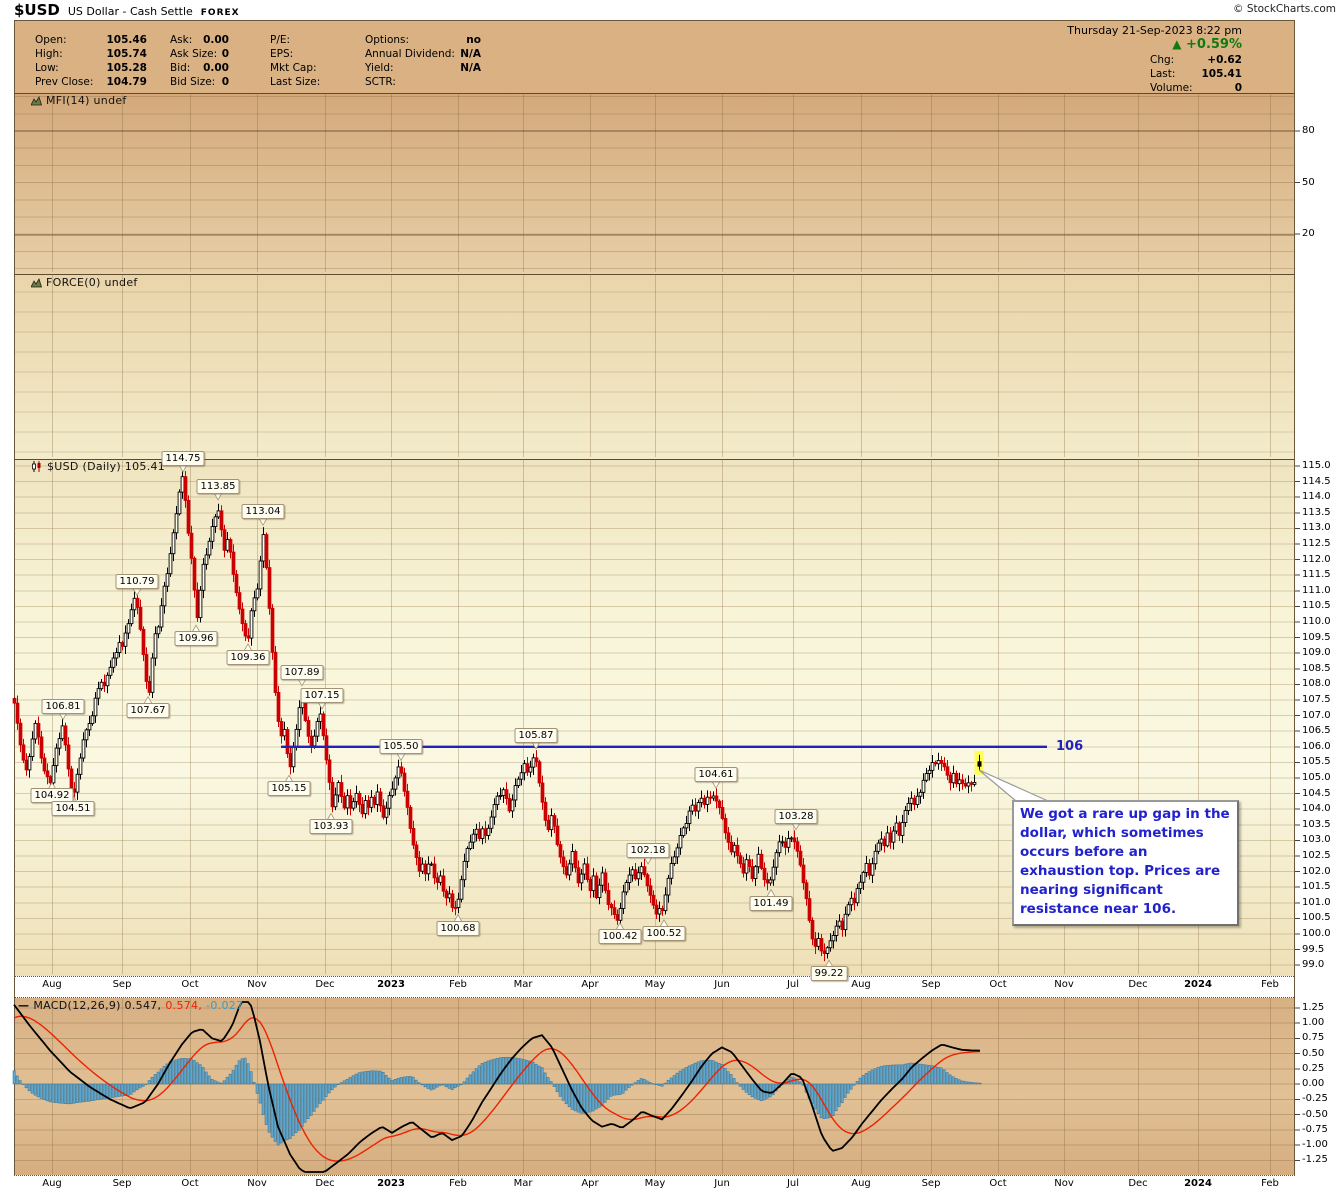 The width and height of the screenshot is (1340, 1192). What do you see at coordinates (331, 827) in the screenshot?
I see `price-annotation: 103.93` at bounding box center [331, 827].